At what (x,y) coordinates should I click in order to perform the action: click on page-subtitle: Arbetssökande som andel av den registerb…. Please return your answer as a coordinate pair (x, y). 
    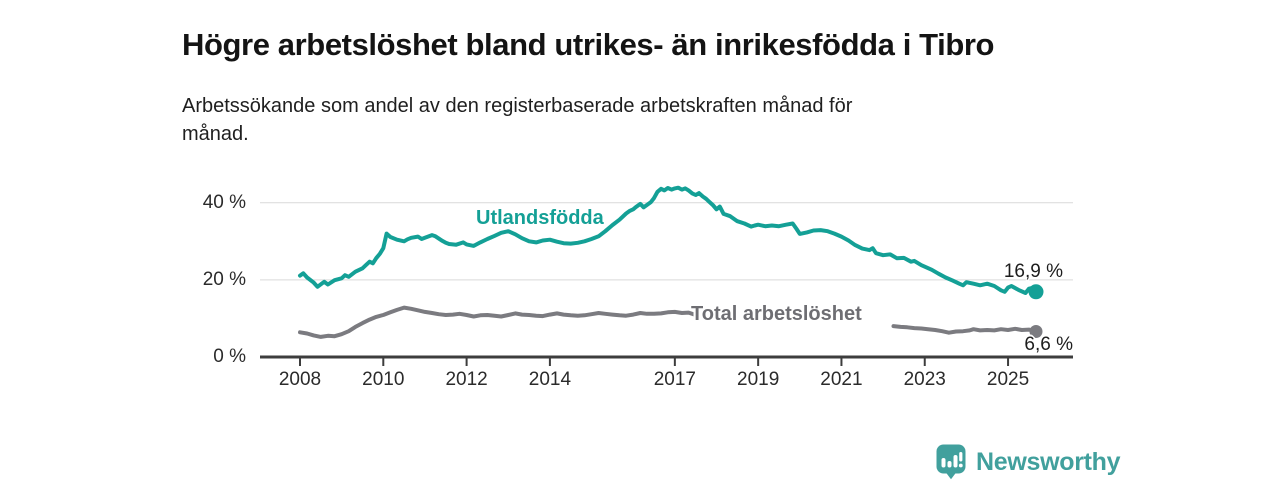
    Looking at the image, I should click on (517, 120).